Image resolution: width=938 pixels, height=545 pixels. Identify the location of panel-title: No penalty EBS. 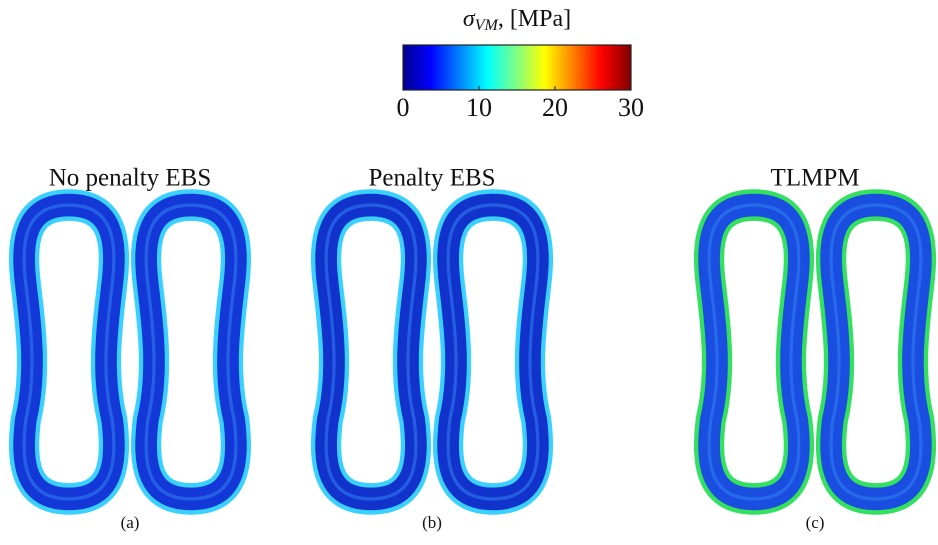
(130, 178).